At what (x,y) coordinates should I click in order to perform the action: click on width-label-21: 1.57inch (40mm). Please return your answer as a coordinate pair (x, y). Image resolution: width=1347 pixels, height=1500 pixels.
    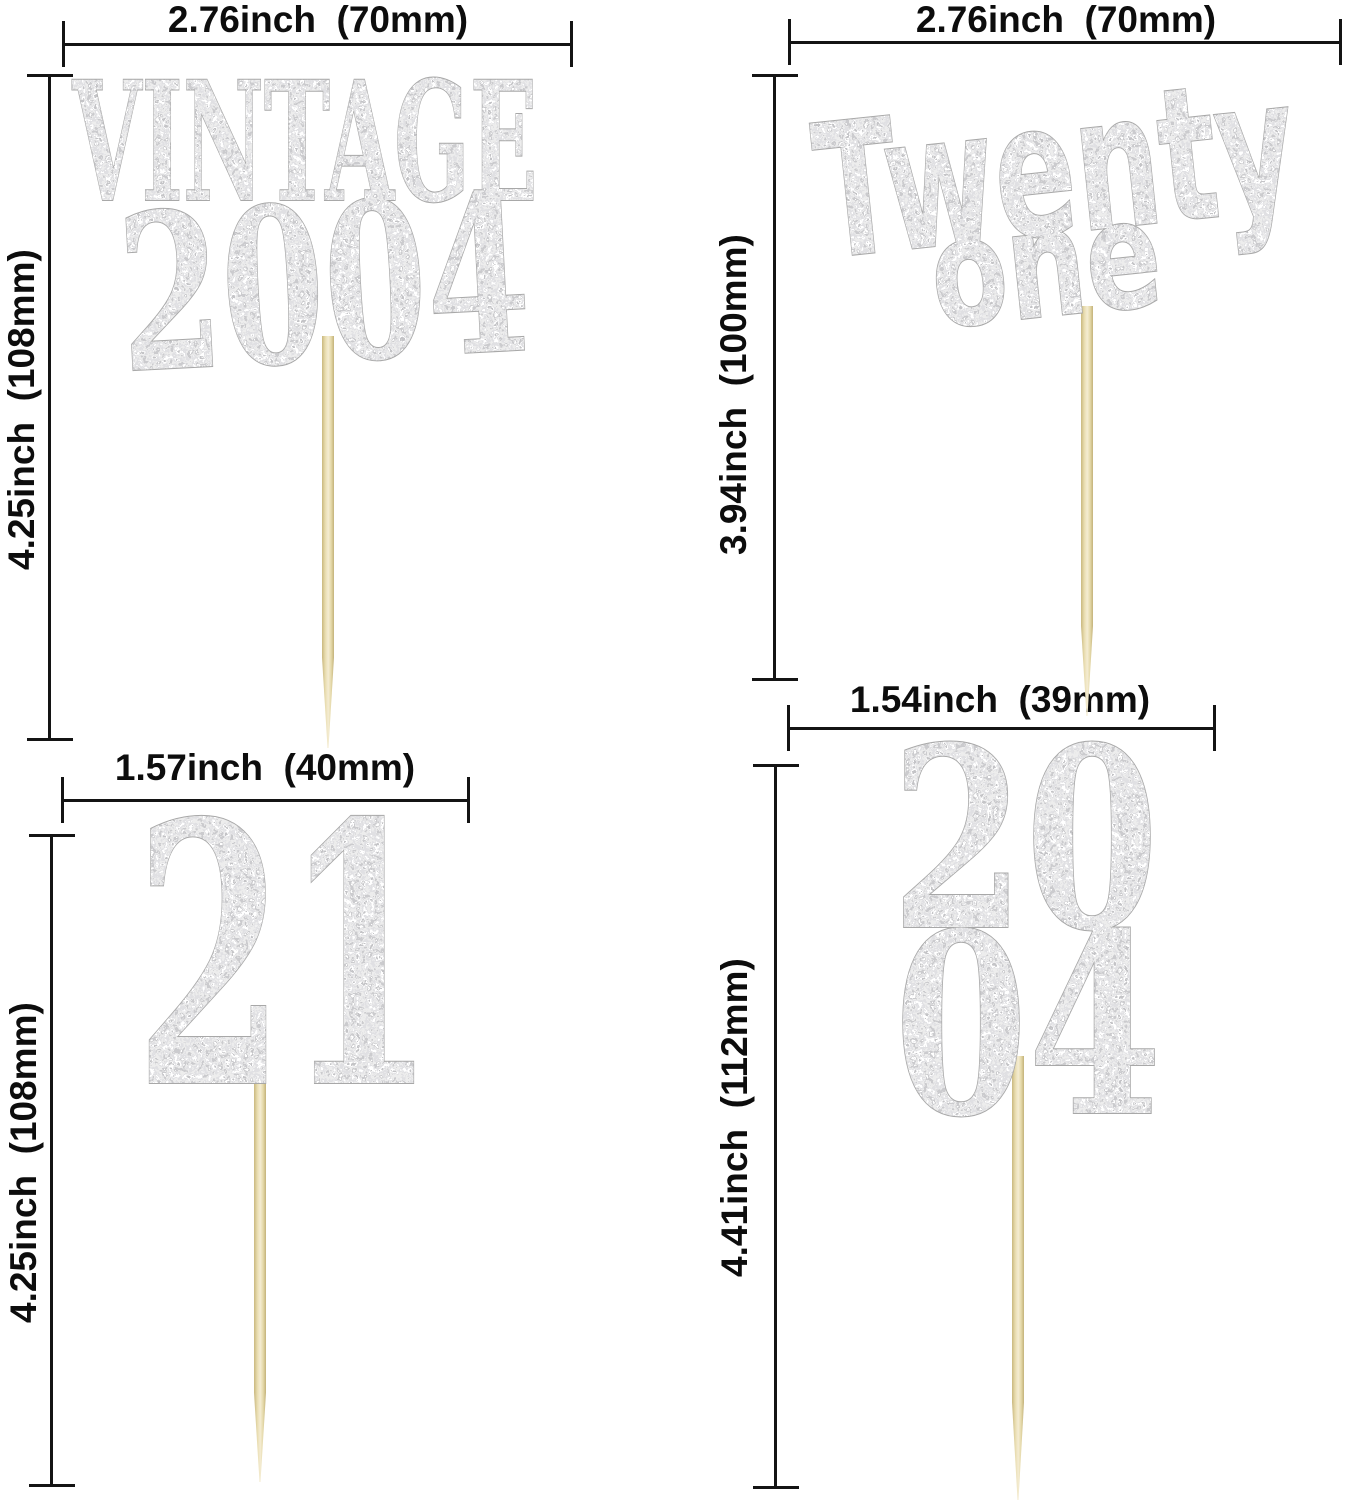
    Looking at the image, I should click on (265, 767).